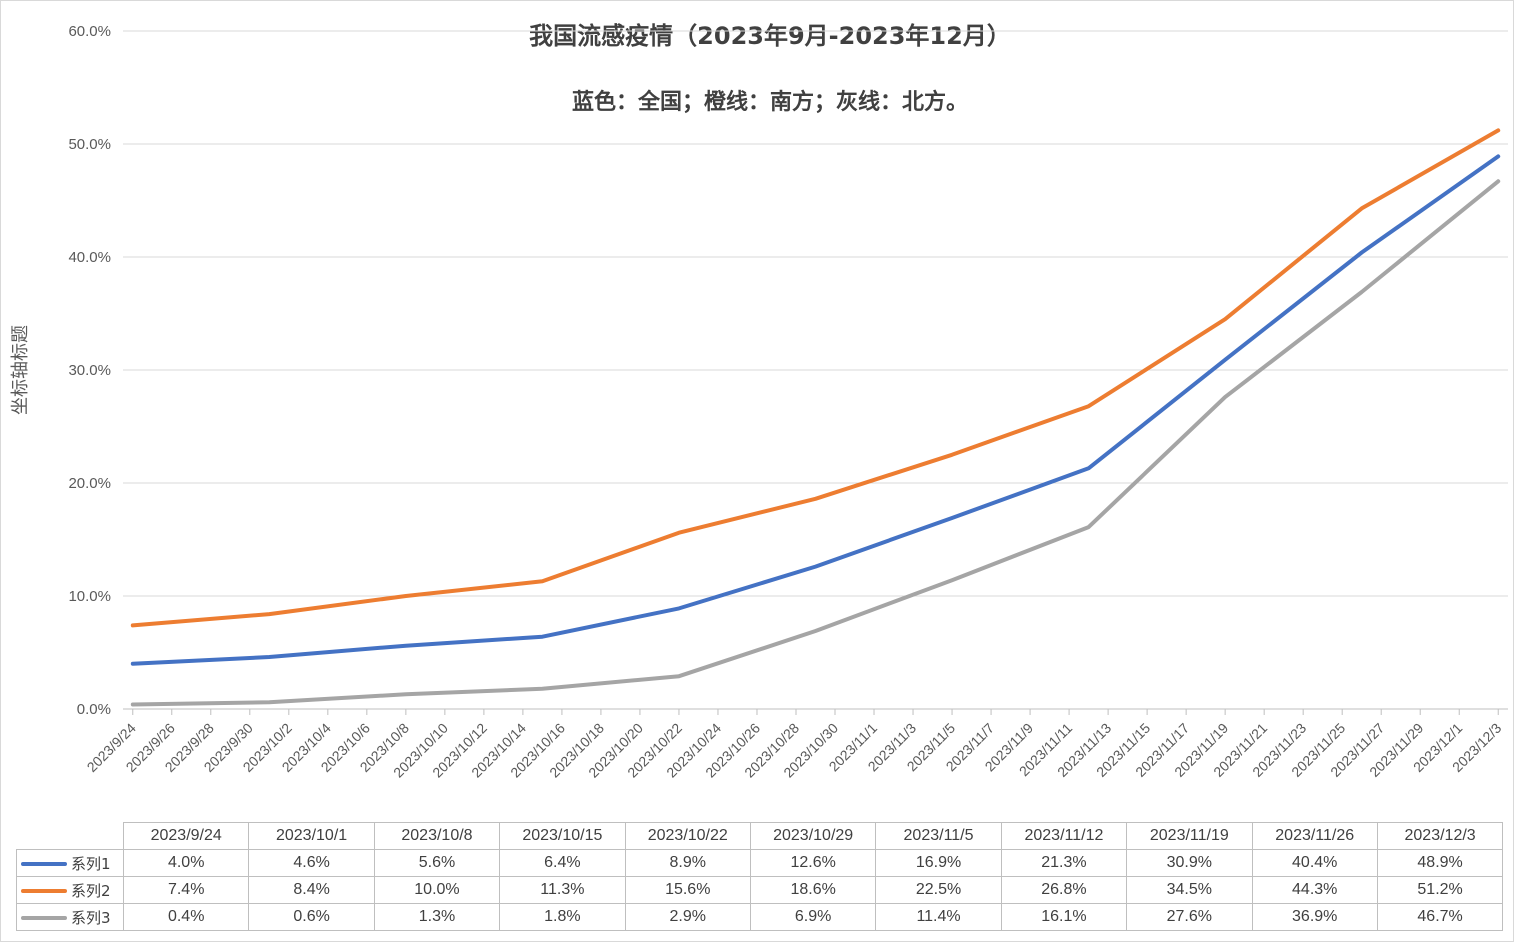 This screenshot has width=1516, height=944. I want to click on series-name: 系列3, so click(91, 917).